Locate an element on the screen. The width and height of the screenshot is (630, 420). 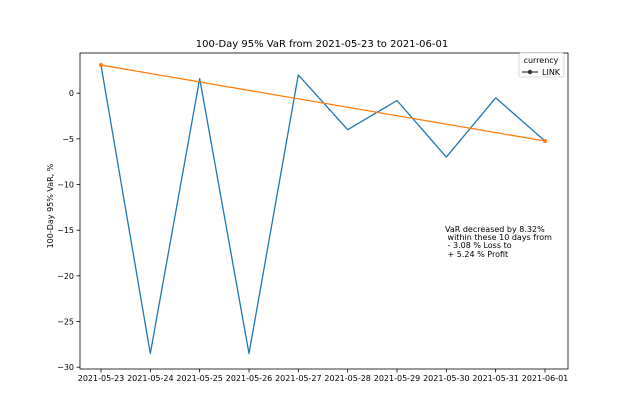
trend-line is located at coordinates (323, 103).